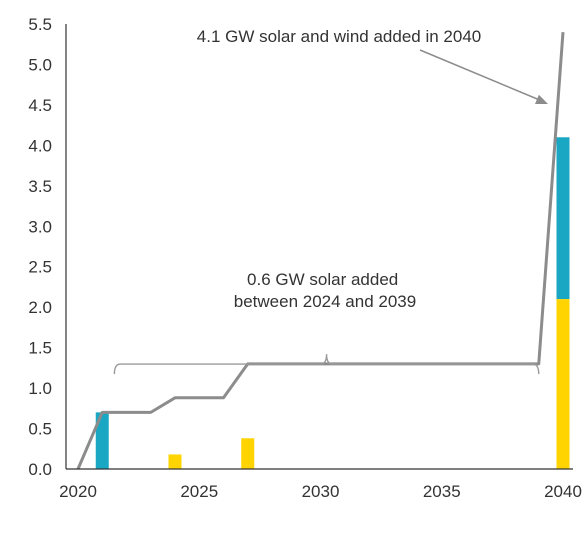  I want to click on annotation-arrow, so click(481, 75).